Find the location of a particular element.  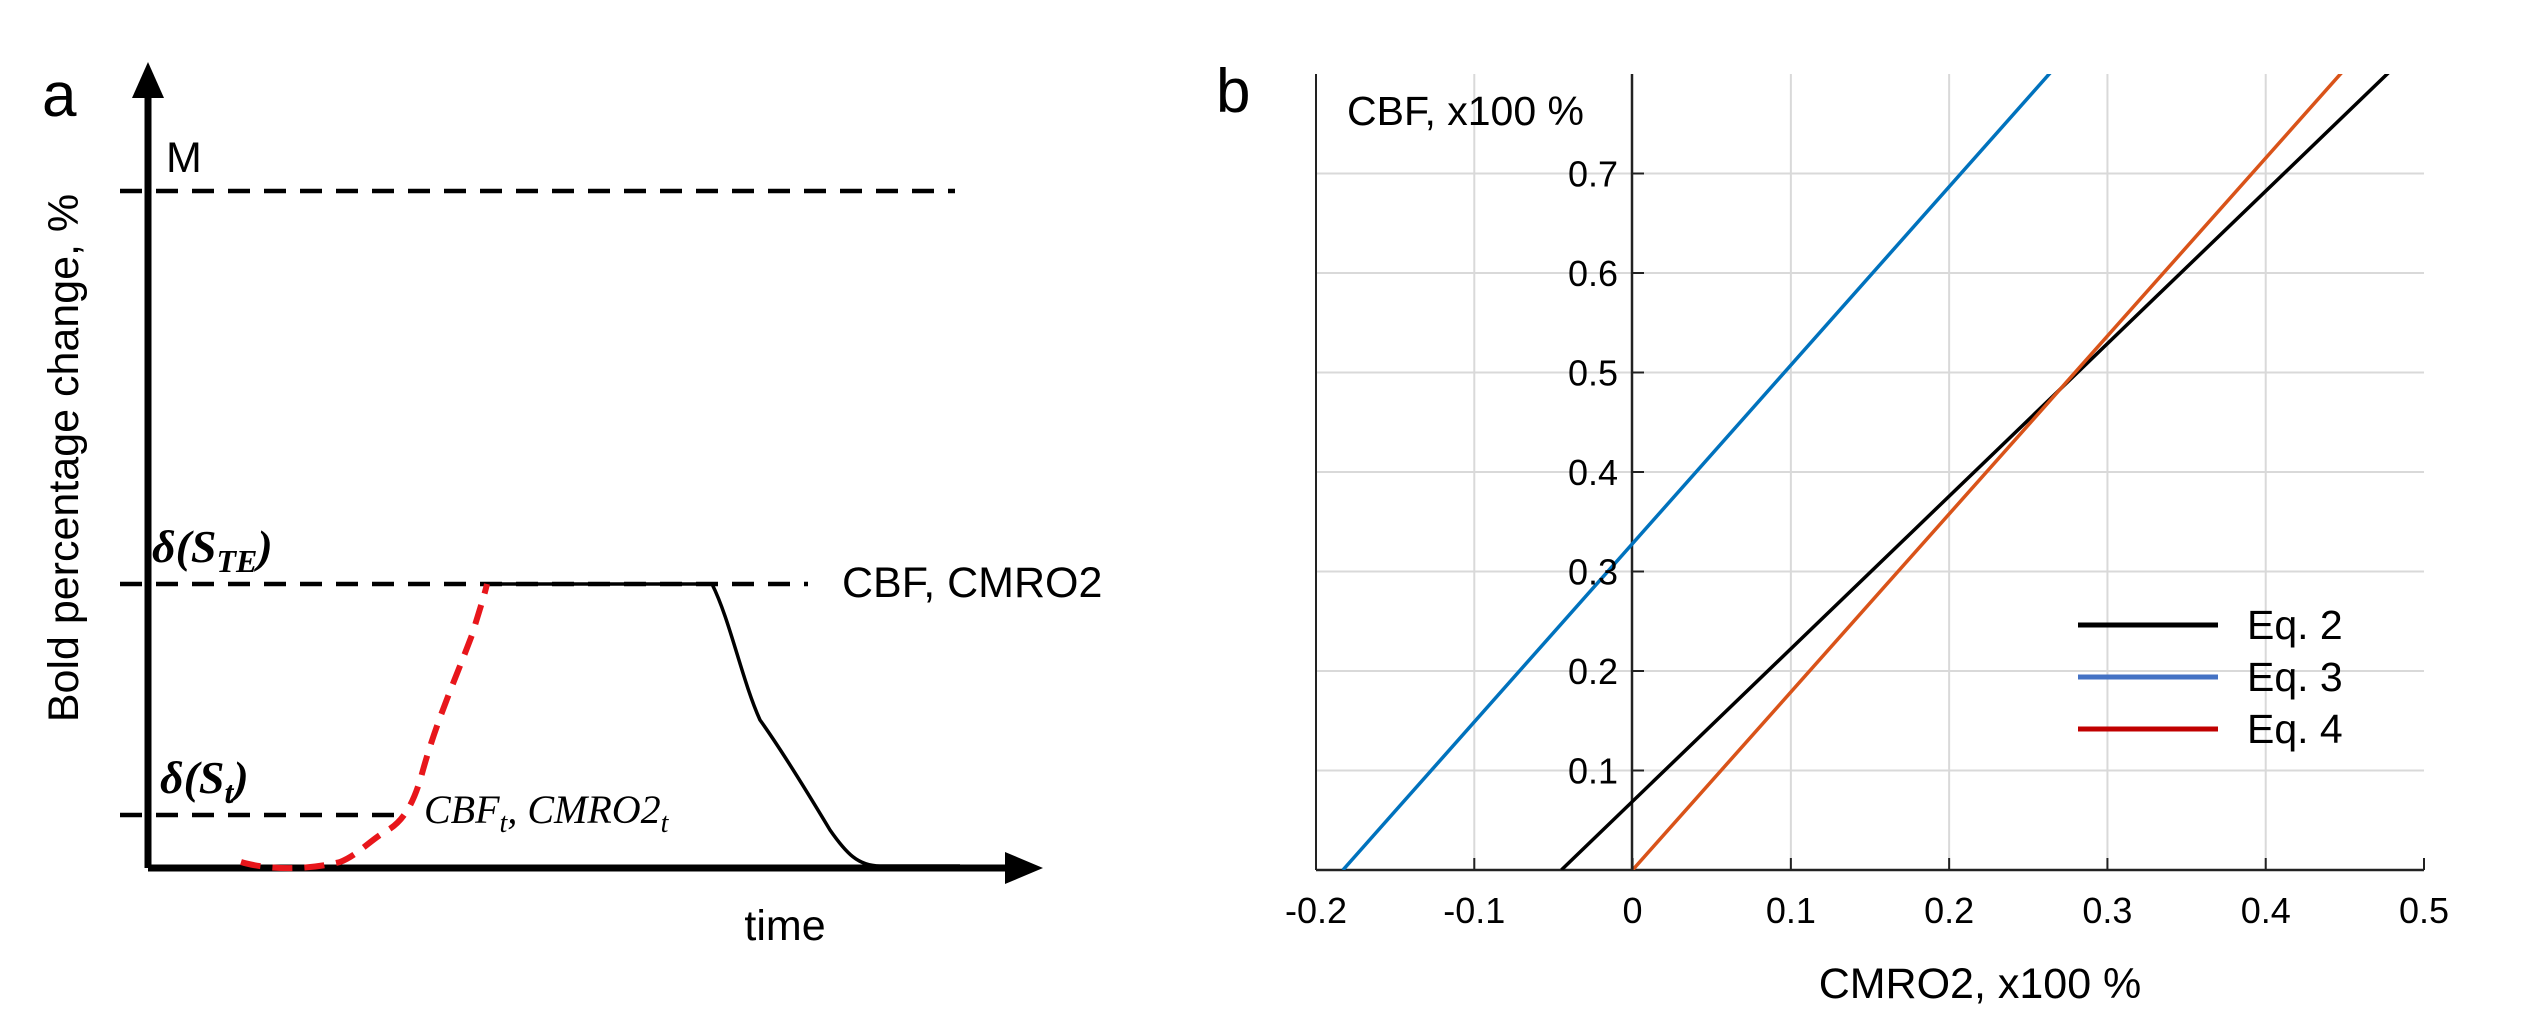

x-tick-label-1: -0.1 is located at coordinates (1474, 910).